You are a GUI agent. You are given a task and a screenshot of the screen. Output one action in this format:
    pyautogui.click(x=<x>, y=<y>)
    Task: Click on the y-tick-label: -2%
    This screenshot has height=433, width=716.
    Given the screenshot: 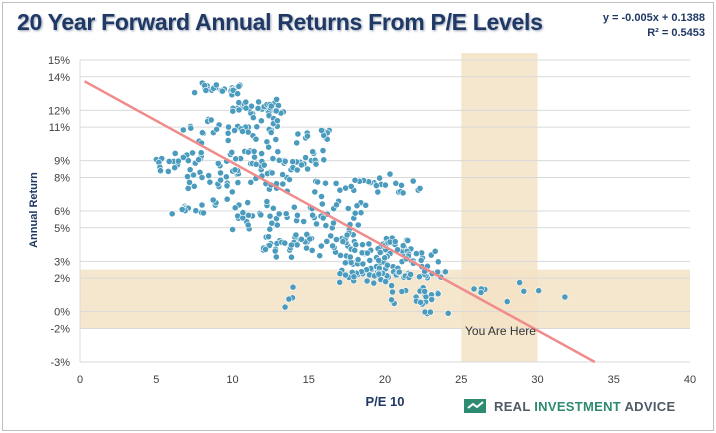 What is the action you would take?
    pyautogui.click(x=60, y=329)
    